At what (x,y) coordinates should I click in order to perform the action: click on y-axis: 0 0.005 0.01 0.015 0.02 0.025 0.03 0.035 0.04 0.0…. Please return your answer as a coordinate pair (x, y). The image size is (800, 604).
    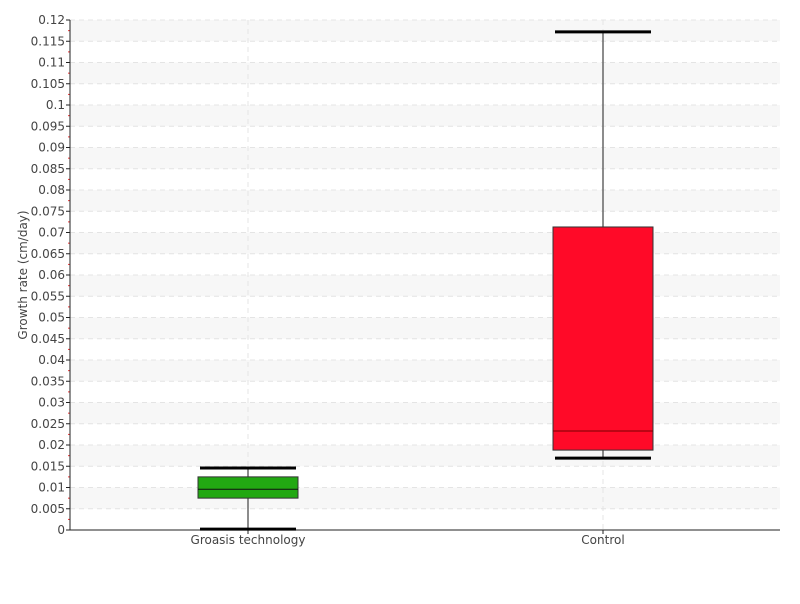
    Looking at the image, I should click on (51, 275).